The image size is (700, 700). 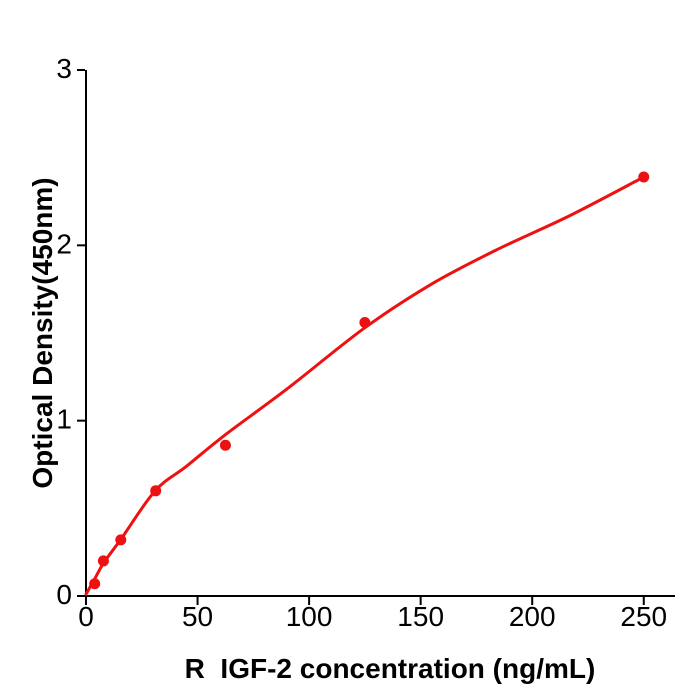 What do you see at coordinates (86, 616) in the screenshot?
I see `x-tick-label: 0` at bounding box center [86, 616].